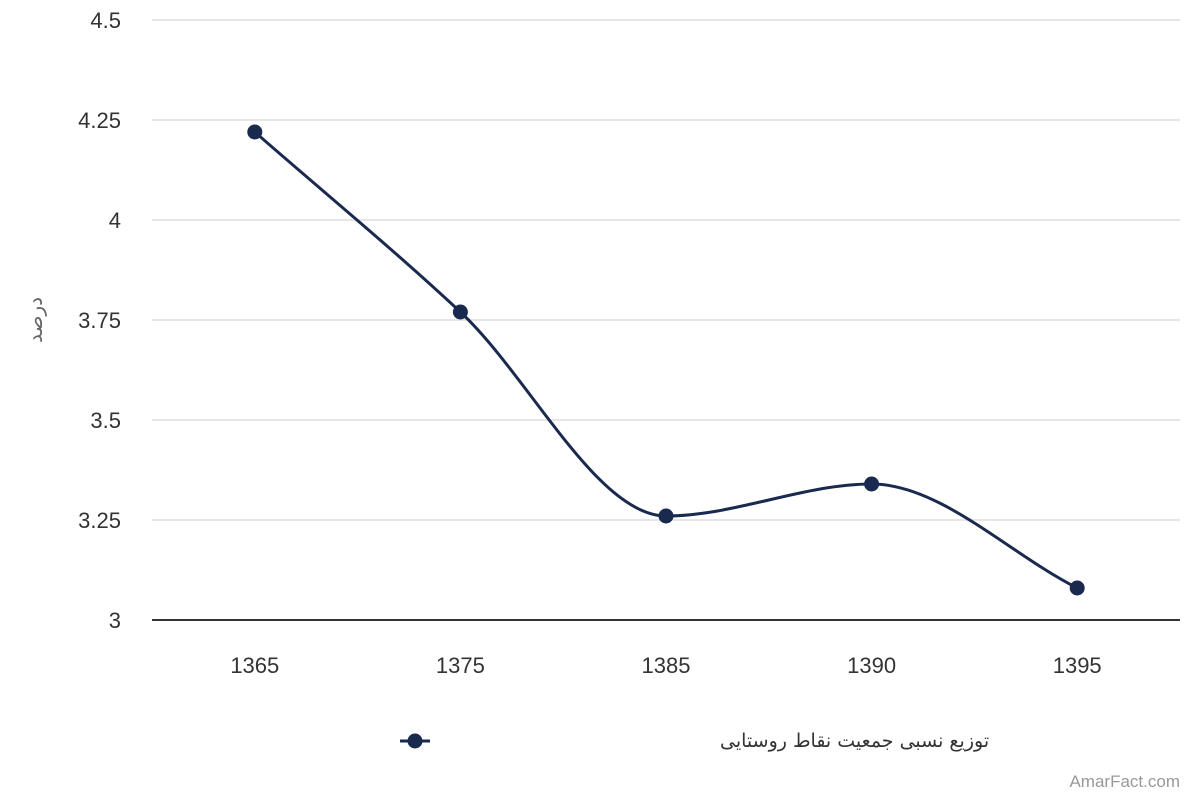  Describe the element at coordinates (1124, 781) in the screenshot. I see `watermark: AmarFact.com` at that location.